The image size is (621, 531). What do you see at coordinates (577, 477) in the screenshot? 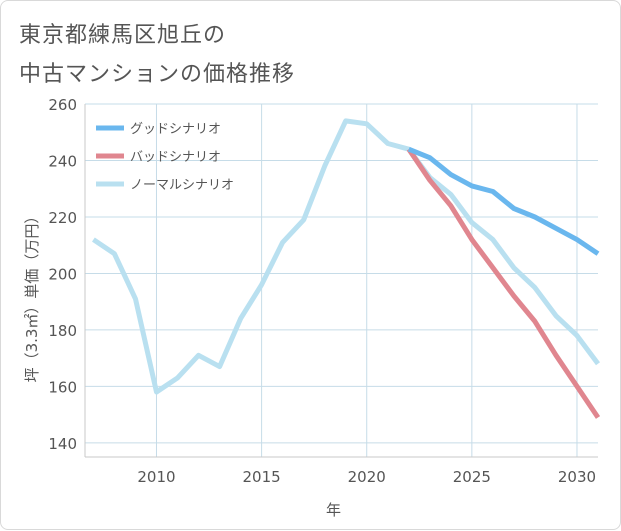
I see `x-tick-label-2030: 2030` at bounding box center [577, 477].